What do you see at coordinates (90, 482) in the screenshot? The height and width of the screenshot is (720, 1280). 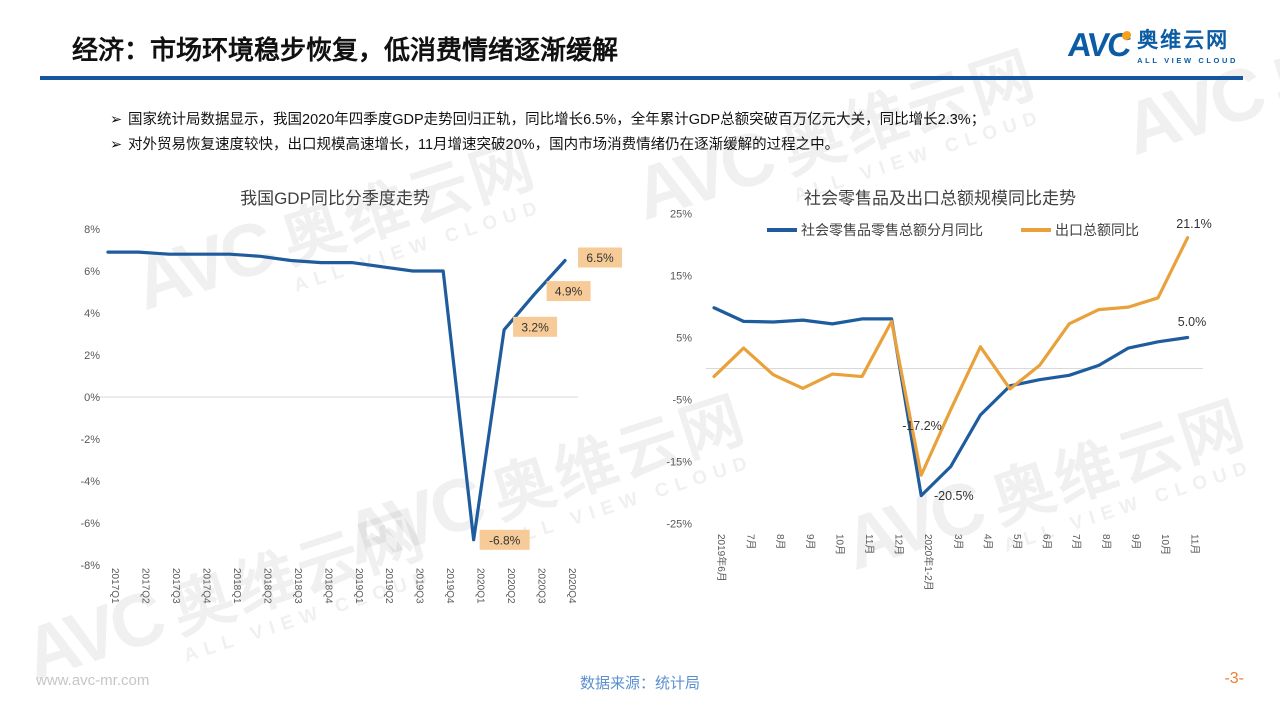 I see `svg-text: -4%` at bounding box center [90, 482].